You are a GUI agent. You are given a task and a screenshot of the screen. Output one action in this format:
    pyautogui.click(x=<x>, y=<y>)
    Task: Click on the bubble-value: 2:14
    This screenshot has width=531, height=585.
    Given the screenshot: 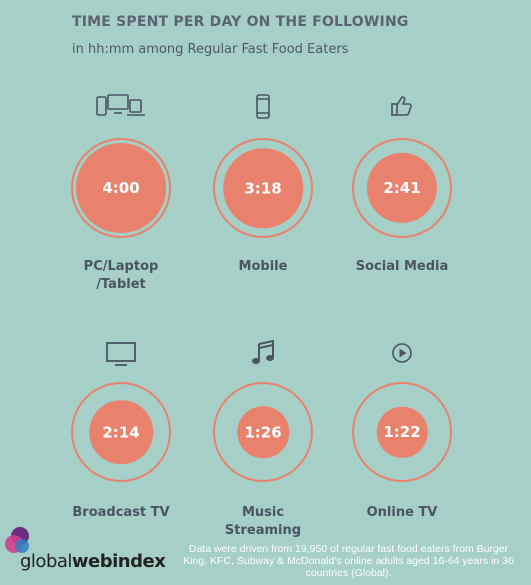 What is the action you would take?
    pyautogui.click(x=121, y=432)
    